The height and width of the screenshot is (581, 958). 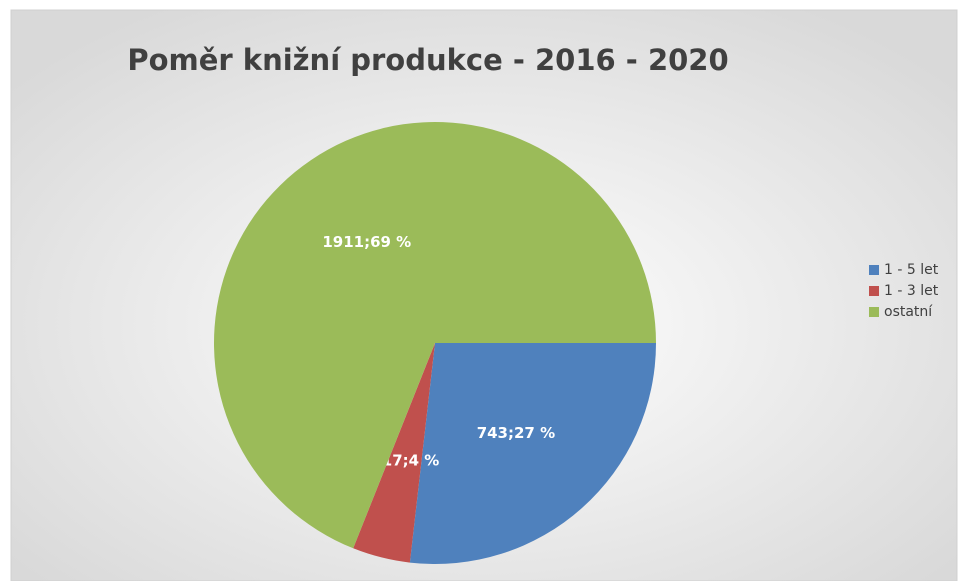 I want to click on data-label: 1911;69 %, so click(x=366, y=242).